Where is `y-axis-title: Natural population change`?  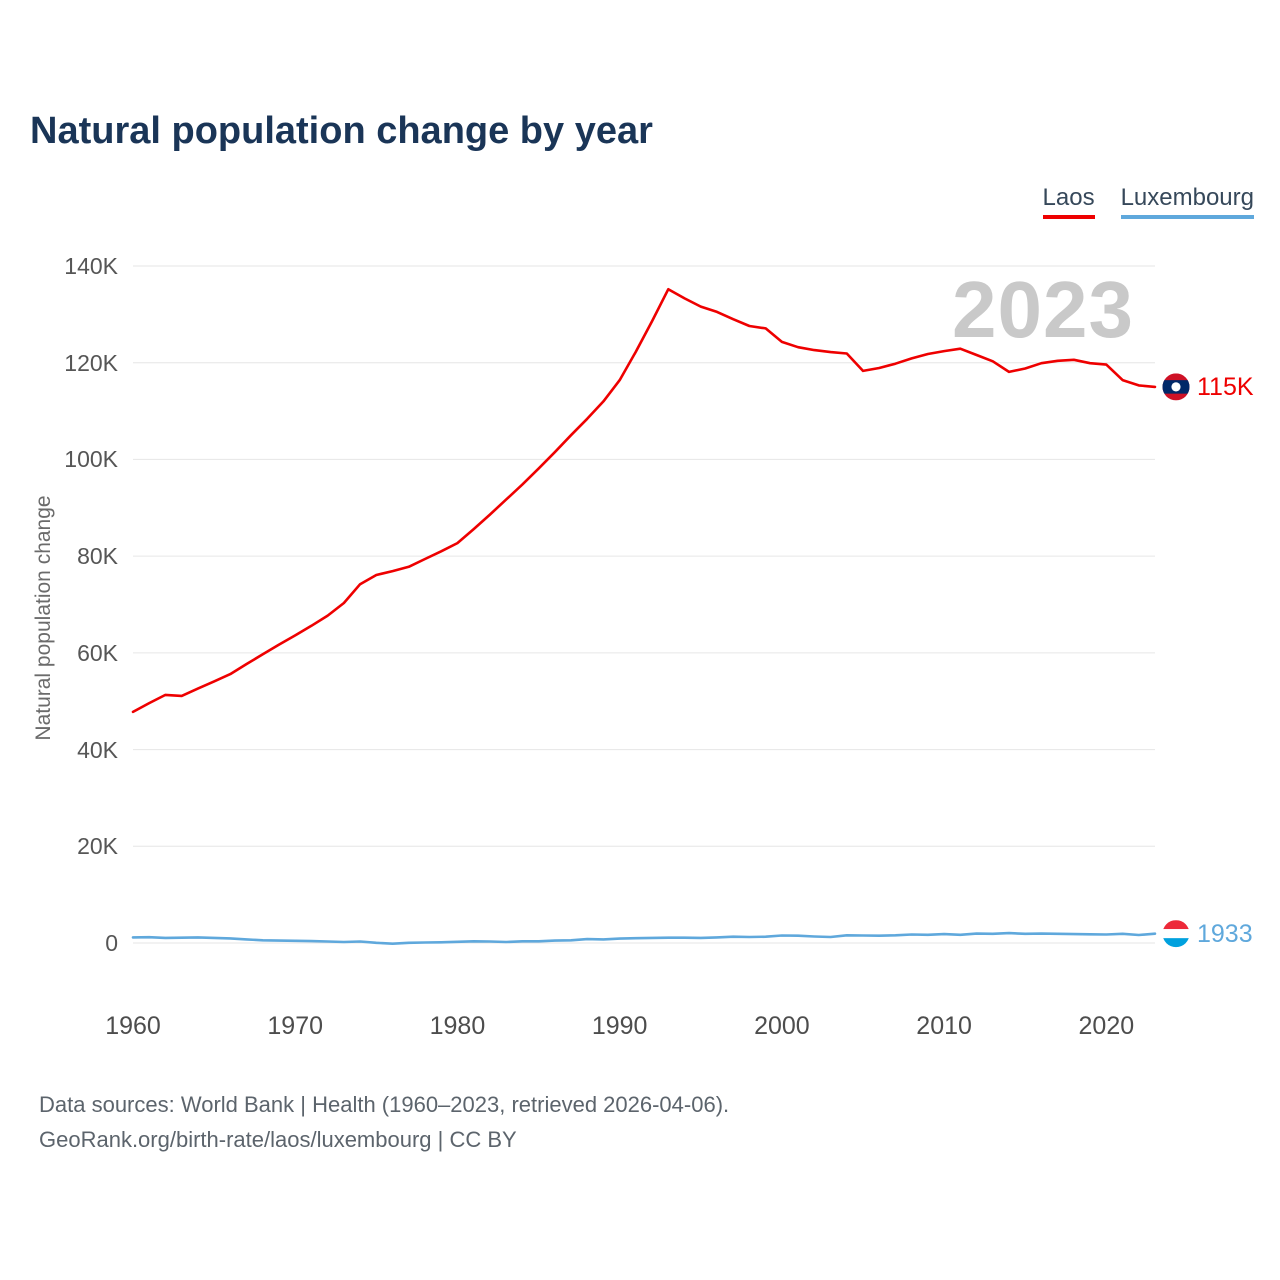
y-axis-title: Natural population change is located at coordinates (43, 618).